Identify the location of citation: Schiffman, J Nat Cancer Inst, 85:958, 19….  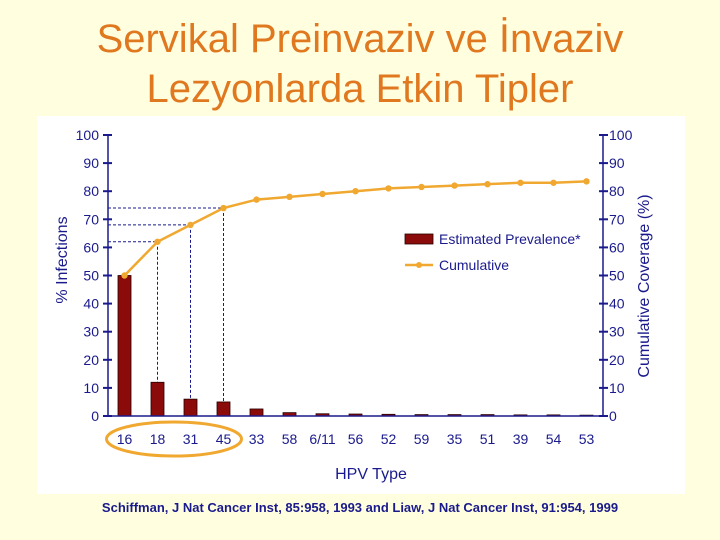
(360, 507).